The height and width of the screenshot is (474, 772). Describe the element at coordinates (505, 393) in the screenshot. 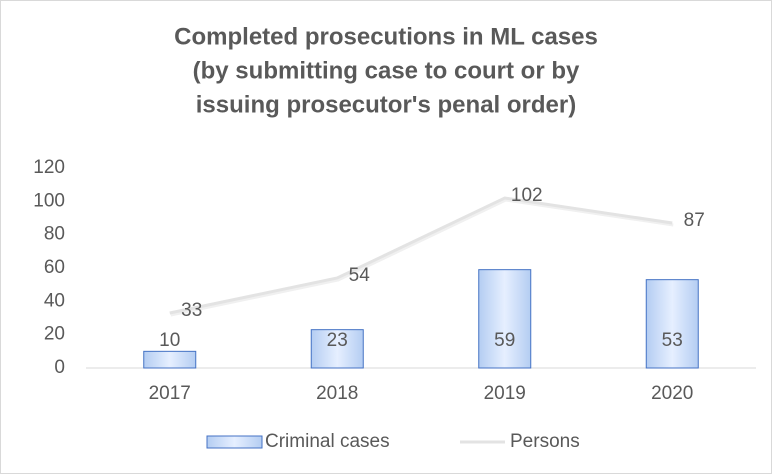

I see `x-tick-label: 2019` at that location.